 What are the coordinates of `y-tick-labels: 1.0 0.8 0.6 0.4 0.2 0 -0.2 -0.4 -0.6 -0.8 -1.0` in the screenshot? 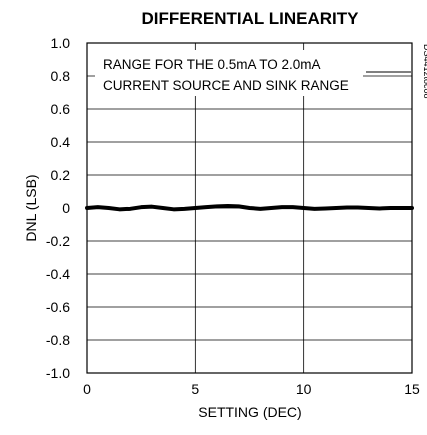 It's located at (58, 208).